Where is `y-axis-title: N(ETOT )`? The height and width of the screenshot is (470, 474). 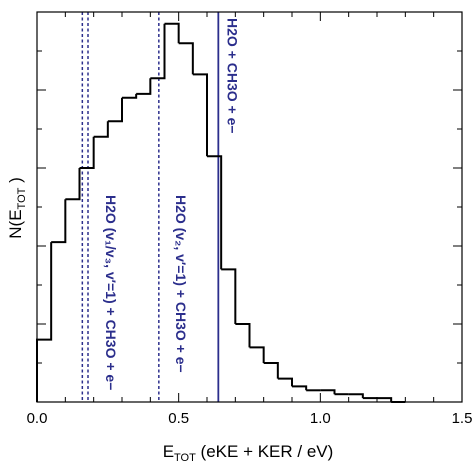 y-axis-title: N(ETOT ) is located at coordinates (17, 207).